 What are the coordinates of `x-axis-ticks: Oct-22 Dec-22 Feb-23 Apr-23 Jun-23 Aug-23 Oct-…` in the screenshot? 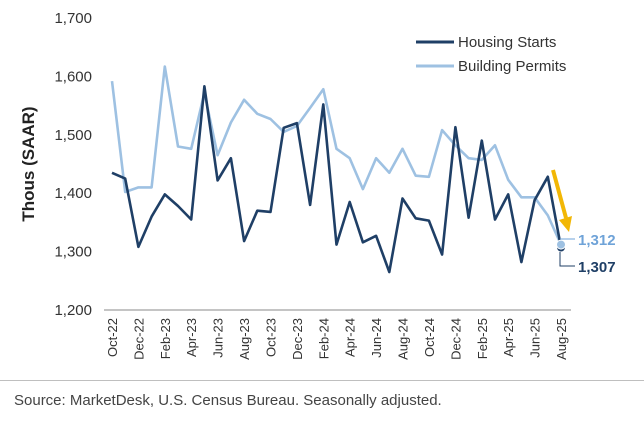 It's located at (337, 339).